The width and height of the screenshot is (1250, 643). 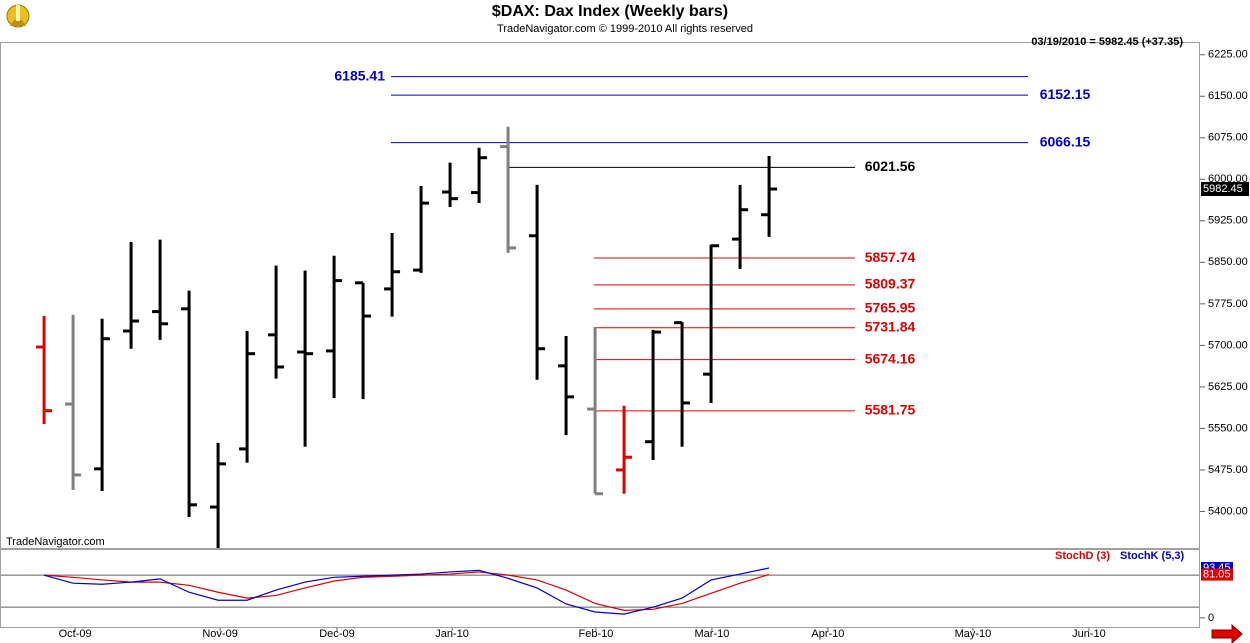 What do you see at coordinates (827, 634) in the screenshot?
I see `x-tick-label: Apr-10` at bounding box center [827, 634].